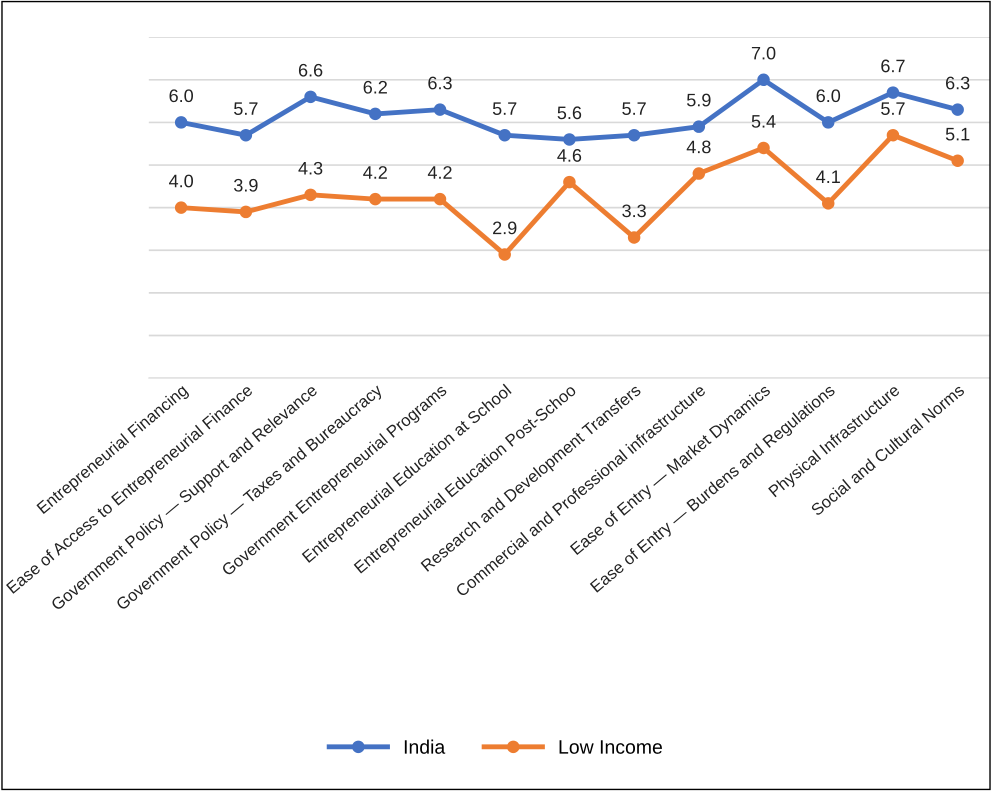 The width and height of the screenshot is (992, 791). What do you see at coordinates (310, 70) in the screenshot?
I see `data-label: 6.6` at bounding box center [310, 70].